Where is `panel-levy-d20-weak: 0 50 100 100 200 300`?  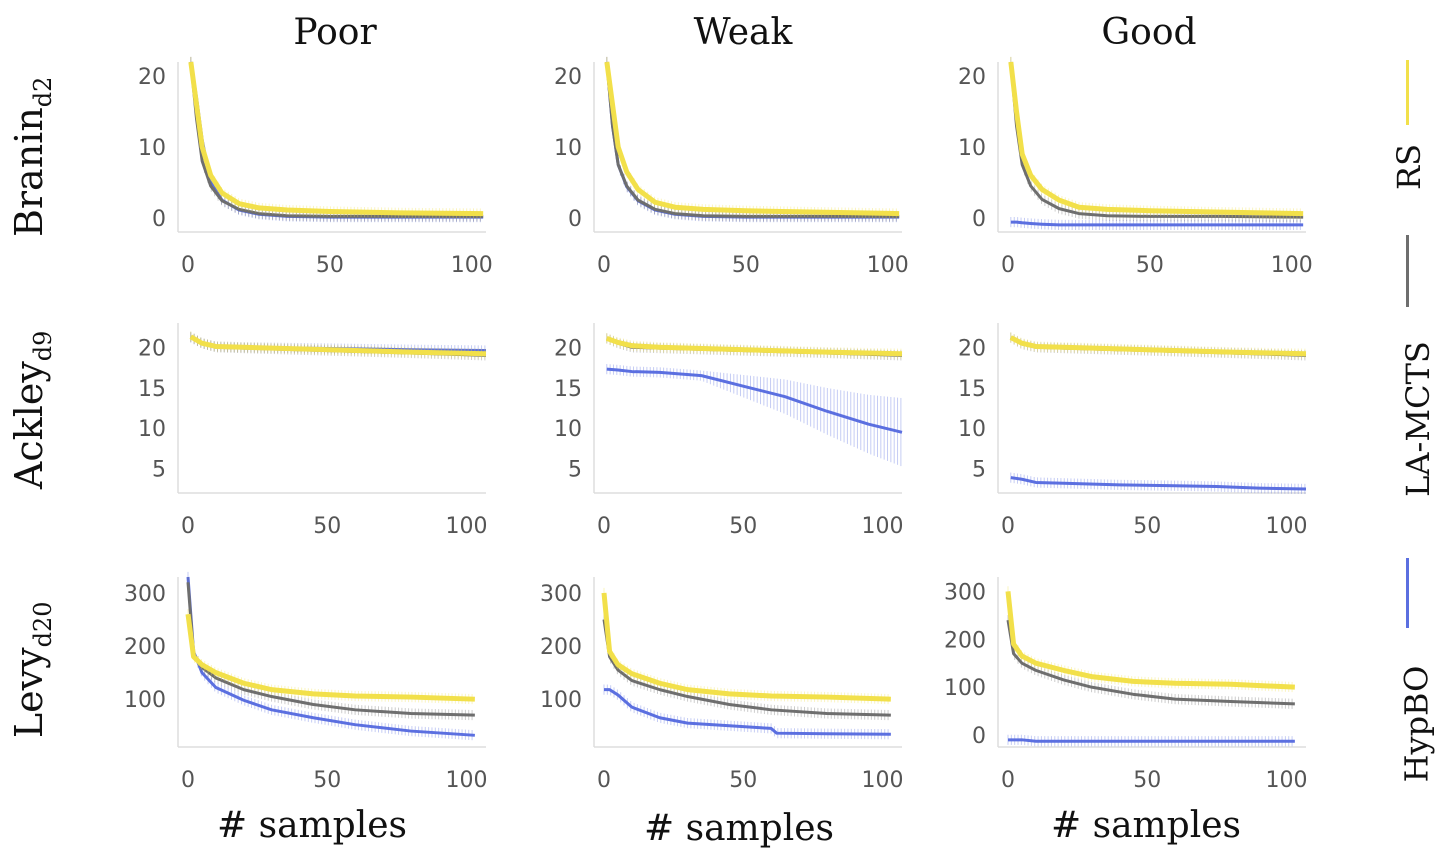
panel-levy-d20-weak: 0 50 100 100 200 300 is located at coordinates (722, 689).